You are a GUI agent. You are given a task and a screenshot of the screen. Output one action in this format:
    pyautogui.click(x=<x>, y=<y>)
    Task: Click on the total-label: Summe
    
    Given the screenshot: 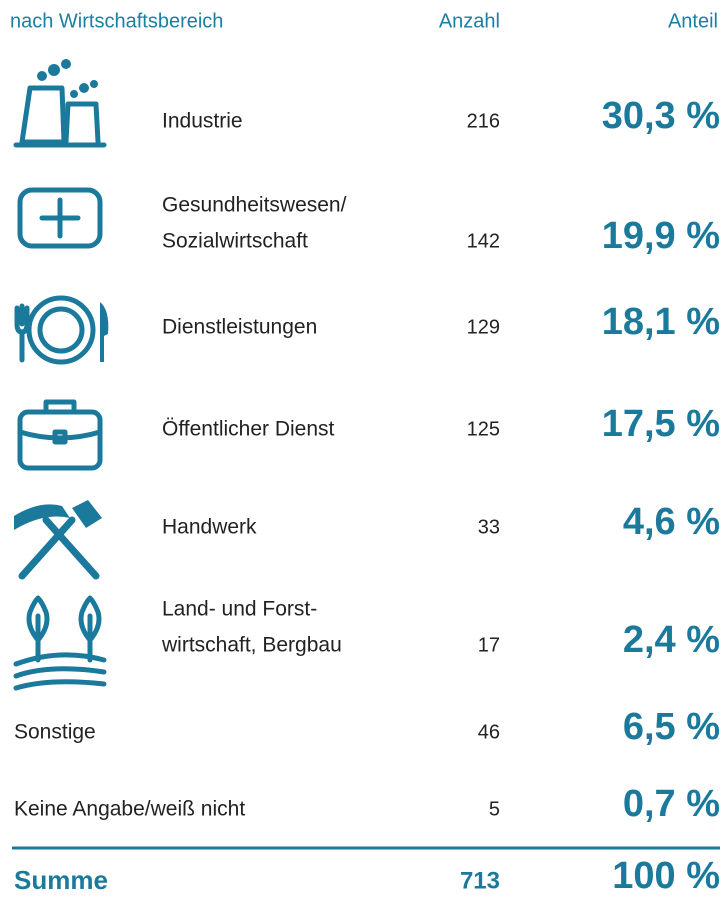 What is the action you would take?
    pyautogui.click(x=61, y=880)
    